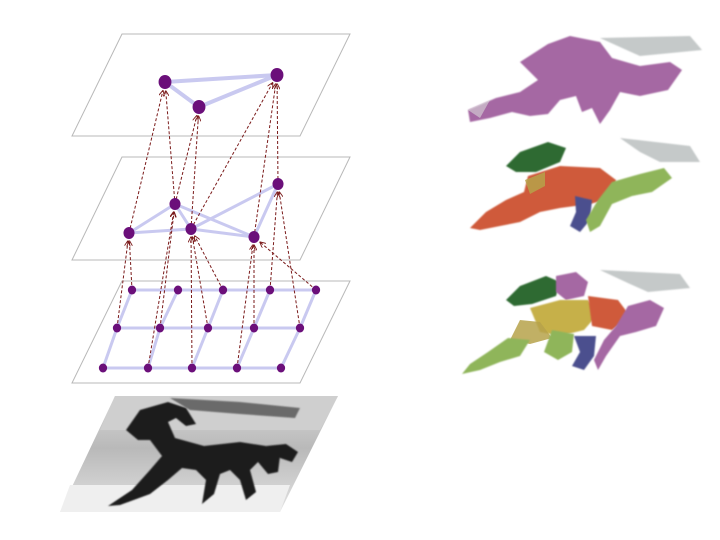 Image resolution: width=720 pixels, height=540 pixels. I want to click on horse-segmentation-level-1-icon, so click(576, 322).